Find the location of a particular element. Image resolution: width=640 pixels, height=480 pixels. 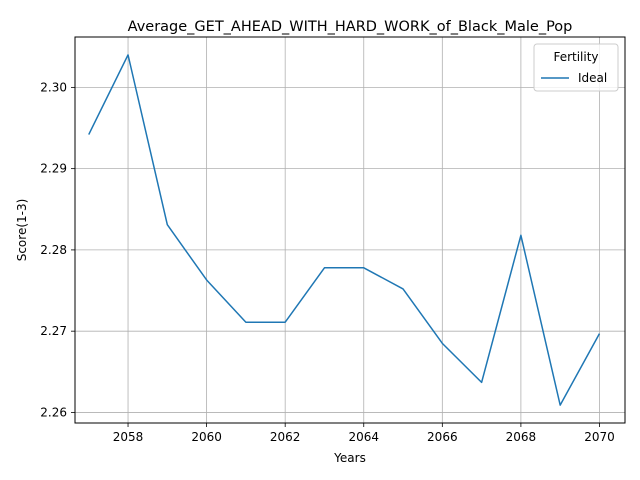

x-axis-label: Years is located at coordinates (349, 458).